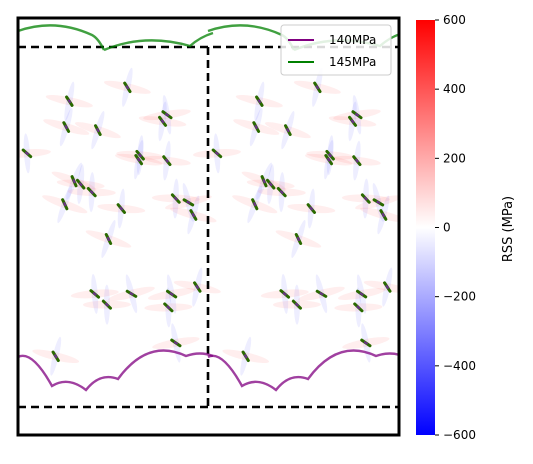 This screenshot has width=533, height=464. I want to click on colorbar-tick-label: 600, so click(454, 20).